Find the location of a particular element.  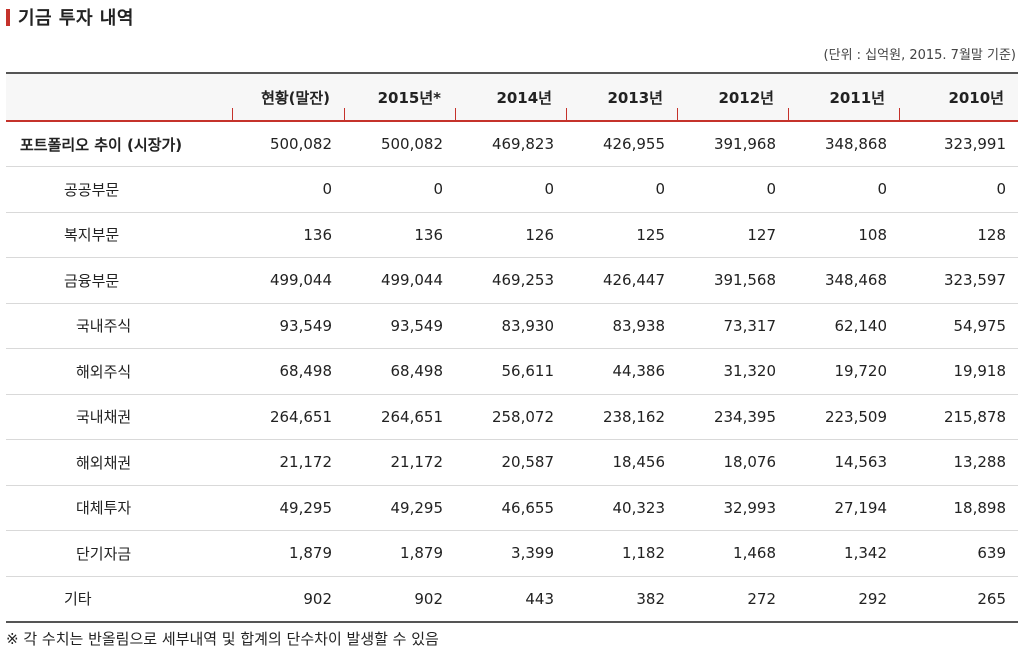

table-cell: 19,720 is located at coordinates (843, 371).